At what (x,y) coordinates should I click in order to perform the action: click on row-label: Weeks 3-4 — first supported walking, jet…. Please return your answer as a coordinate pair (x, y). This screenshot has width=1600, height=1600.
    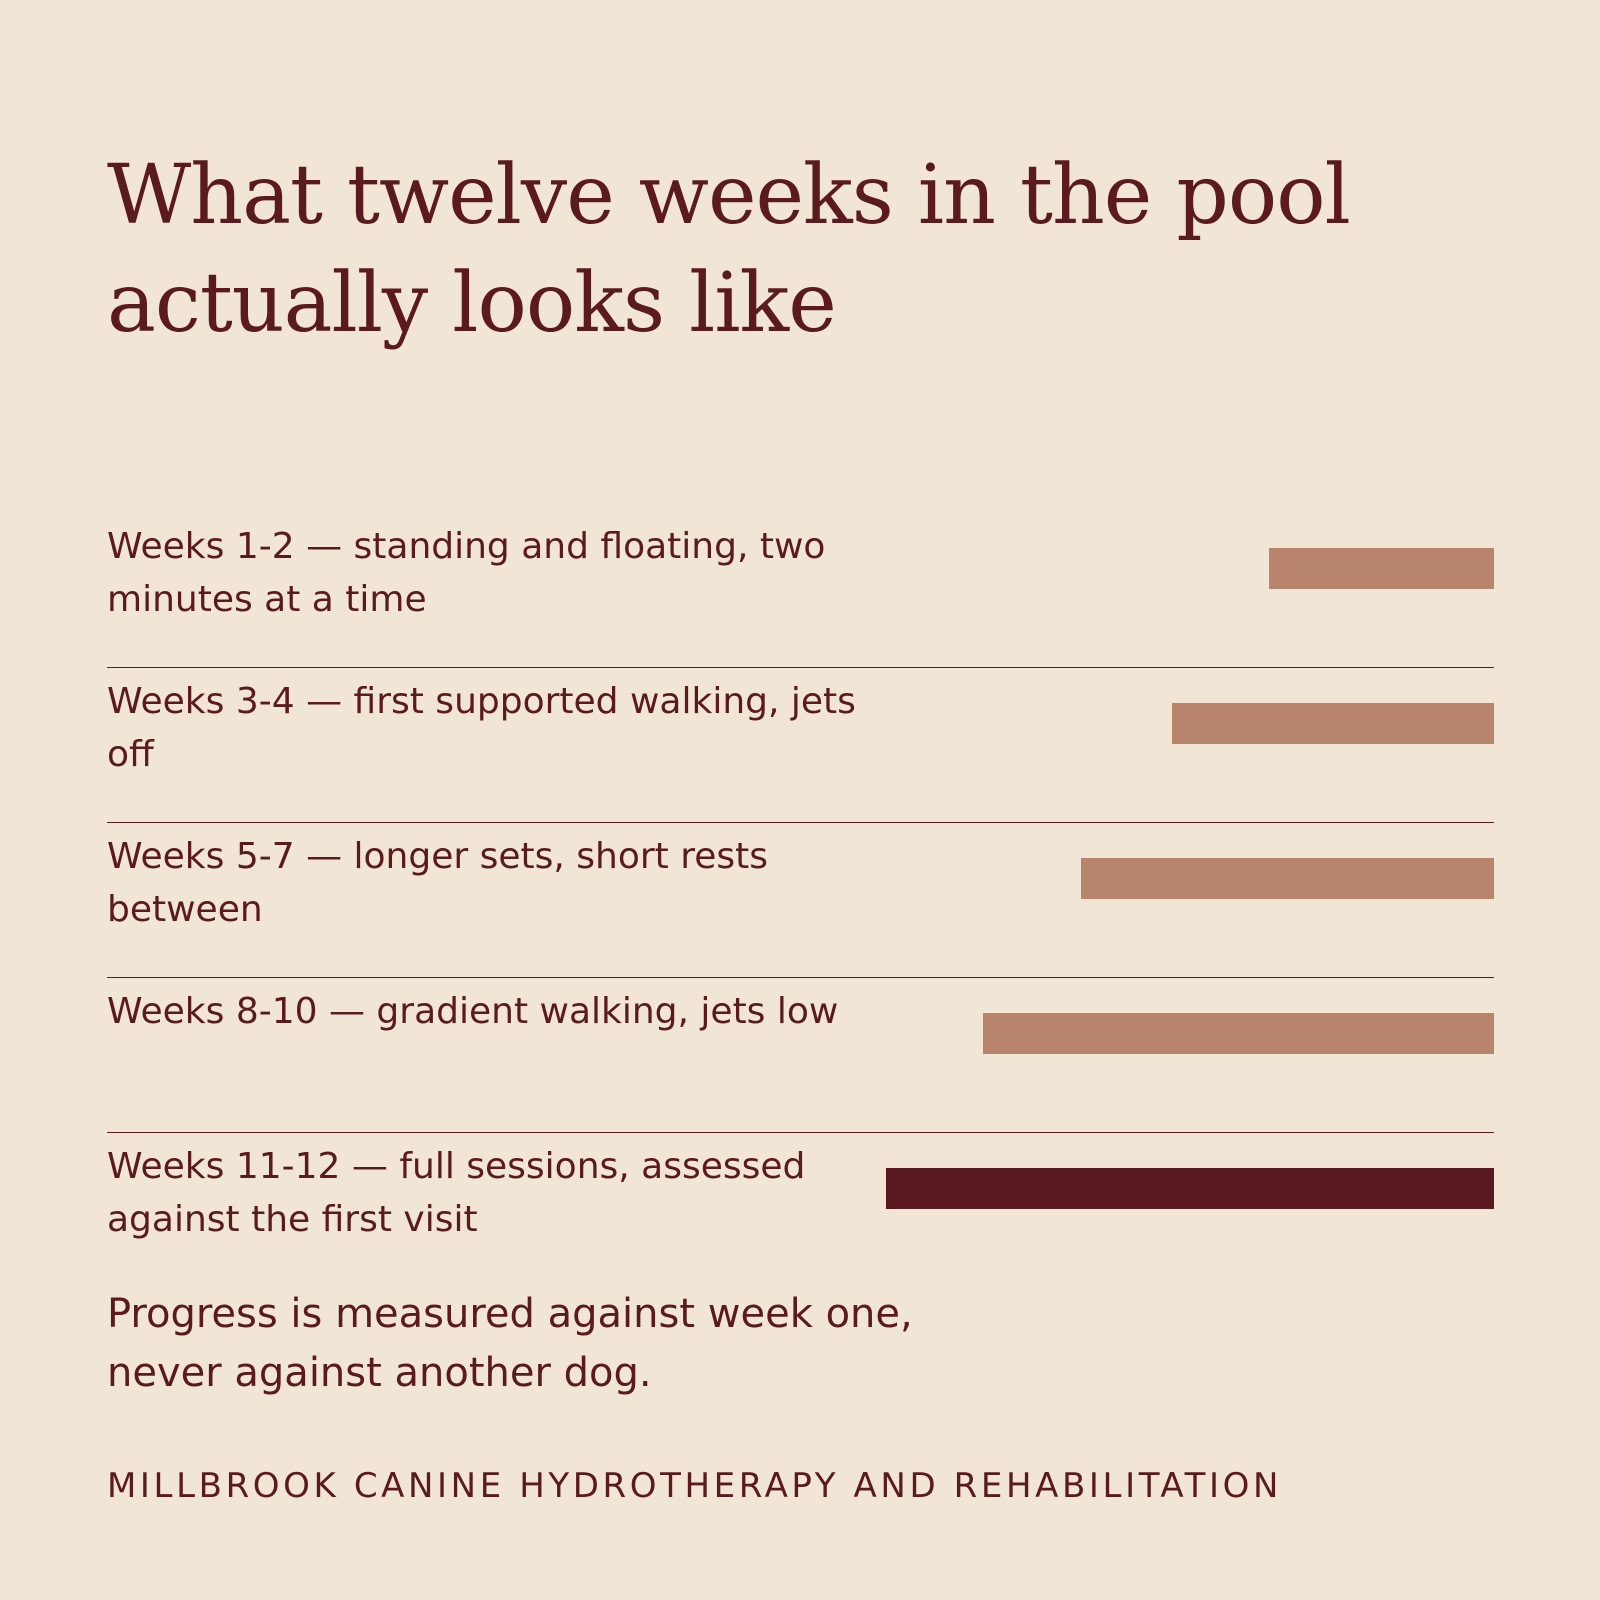
    Looking at the image, I should click on (481, 728).